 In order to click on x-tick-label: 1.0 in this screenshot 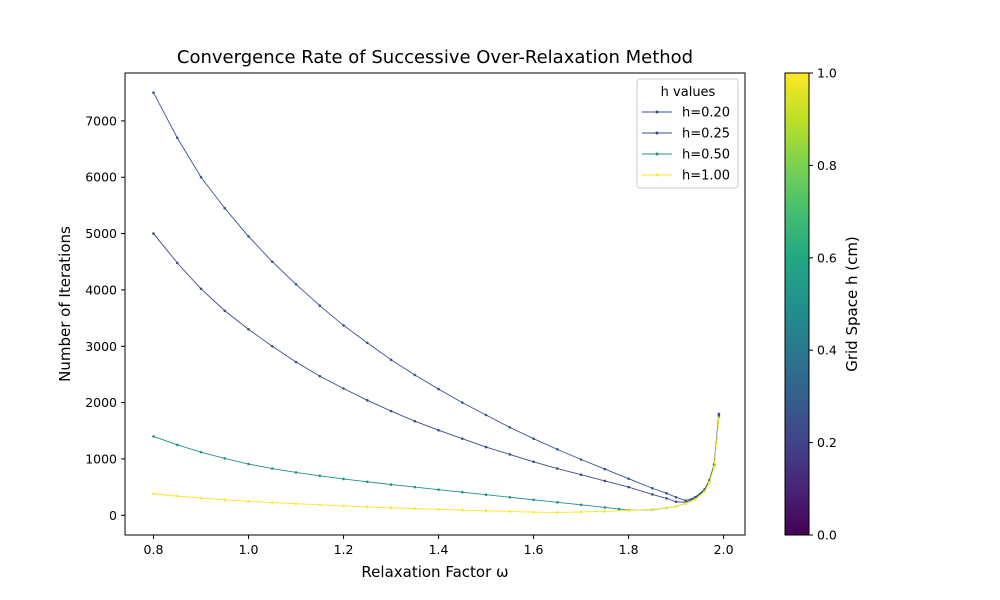, I will do `click(249, 549)`.